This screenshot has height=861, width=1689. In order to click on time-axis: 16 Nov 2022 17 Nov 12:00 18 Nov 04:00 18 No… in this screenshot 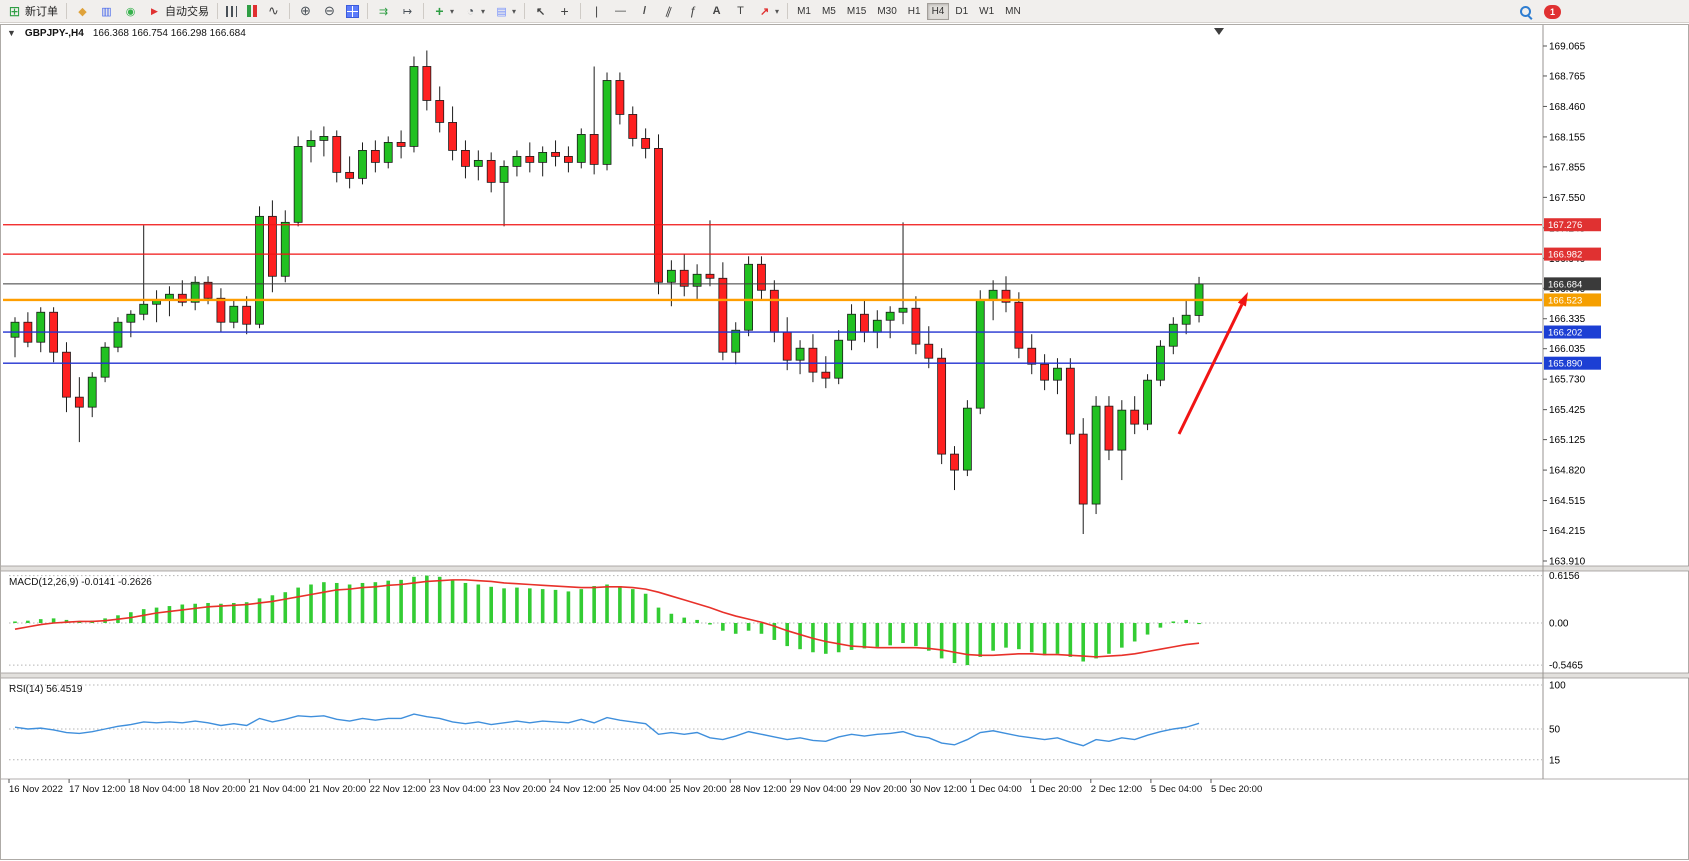, I will do `click(635, 787)`.